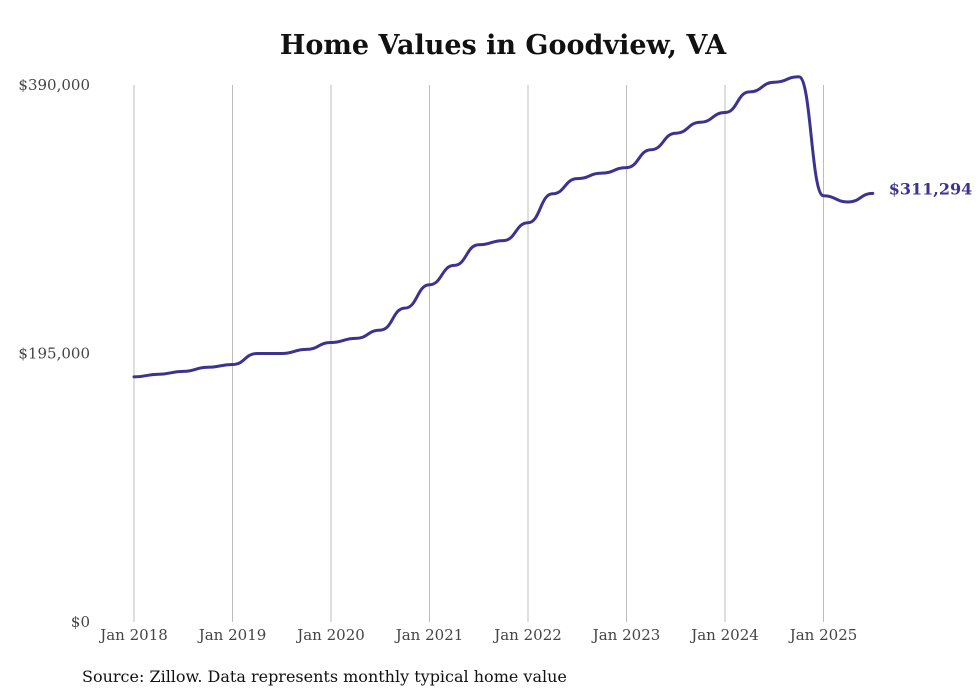  What do you see at coordinates (330, 635) in the screenshot?
I see `x-tick-label: Jan 2020` at bounding box center [330, 635].